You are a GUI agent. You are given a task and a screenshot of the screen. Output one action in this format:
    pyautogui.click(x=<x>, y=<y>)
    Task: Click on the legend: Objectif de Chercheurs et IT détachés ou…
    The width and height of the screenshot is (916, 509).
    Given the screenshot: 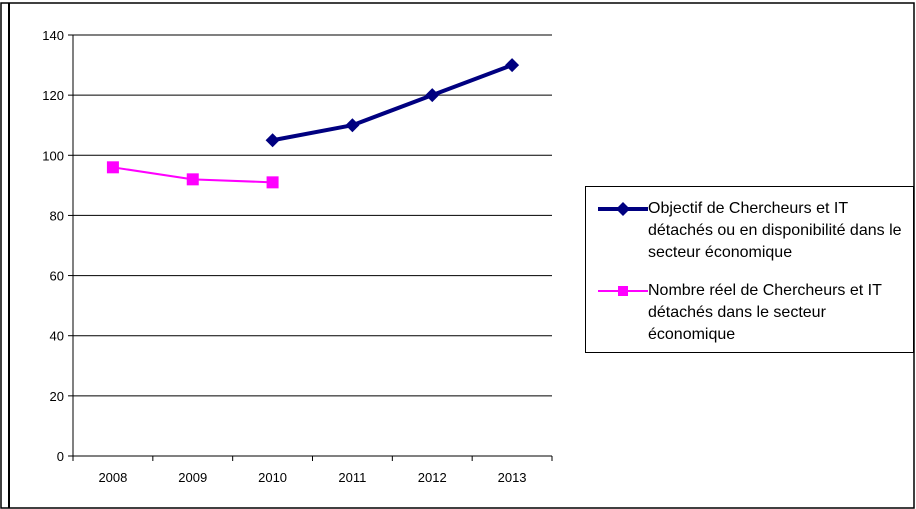 What is the action you would take?
    pyautogui.click(x=749, y=269)
    